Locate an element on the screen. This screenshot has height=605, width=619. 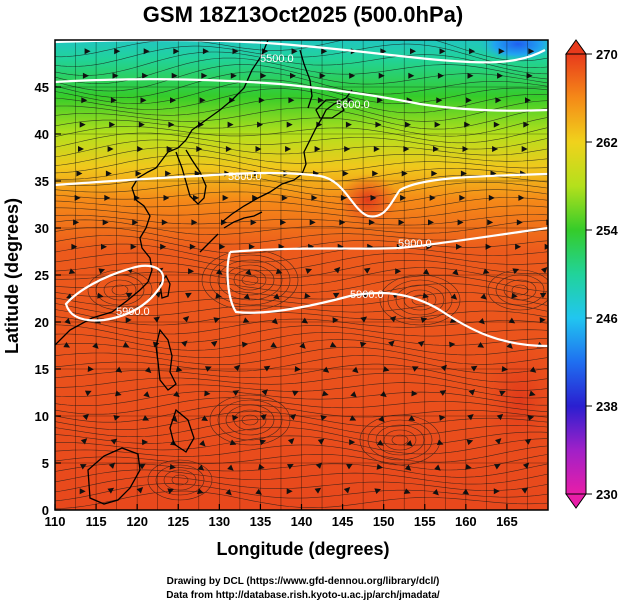
y-tick-label: 25 is located at coordinates (42, 275).